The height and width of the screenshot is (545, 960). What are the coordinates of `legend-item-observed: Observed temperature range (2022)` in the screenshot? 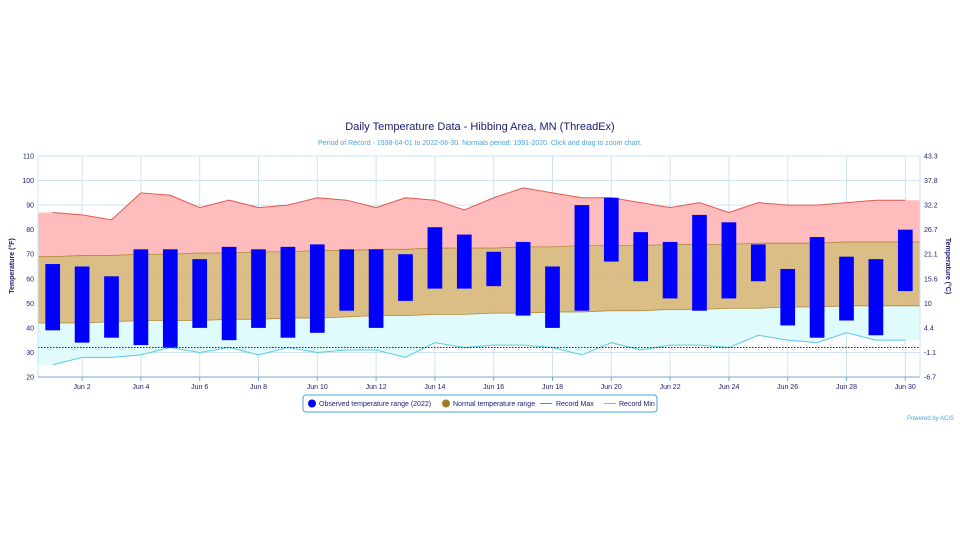 It's located at (369, 404).